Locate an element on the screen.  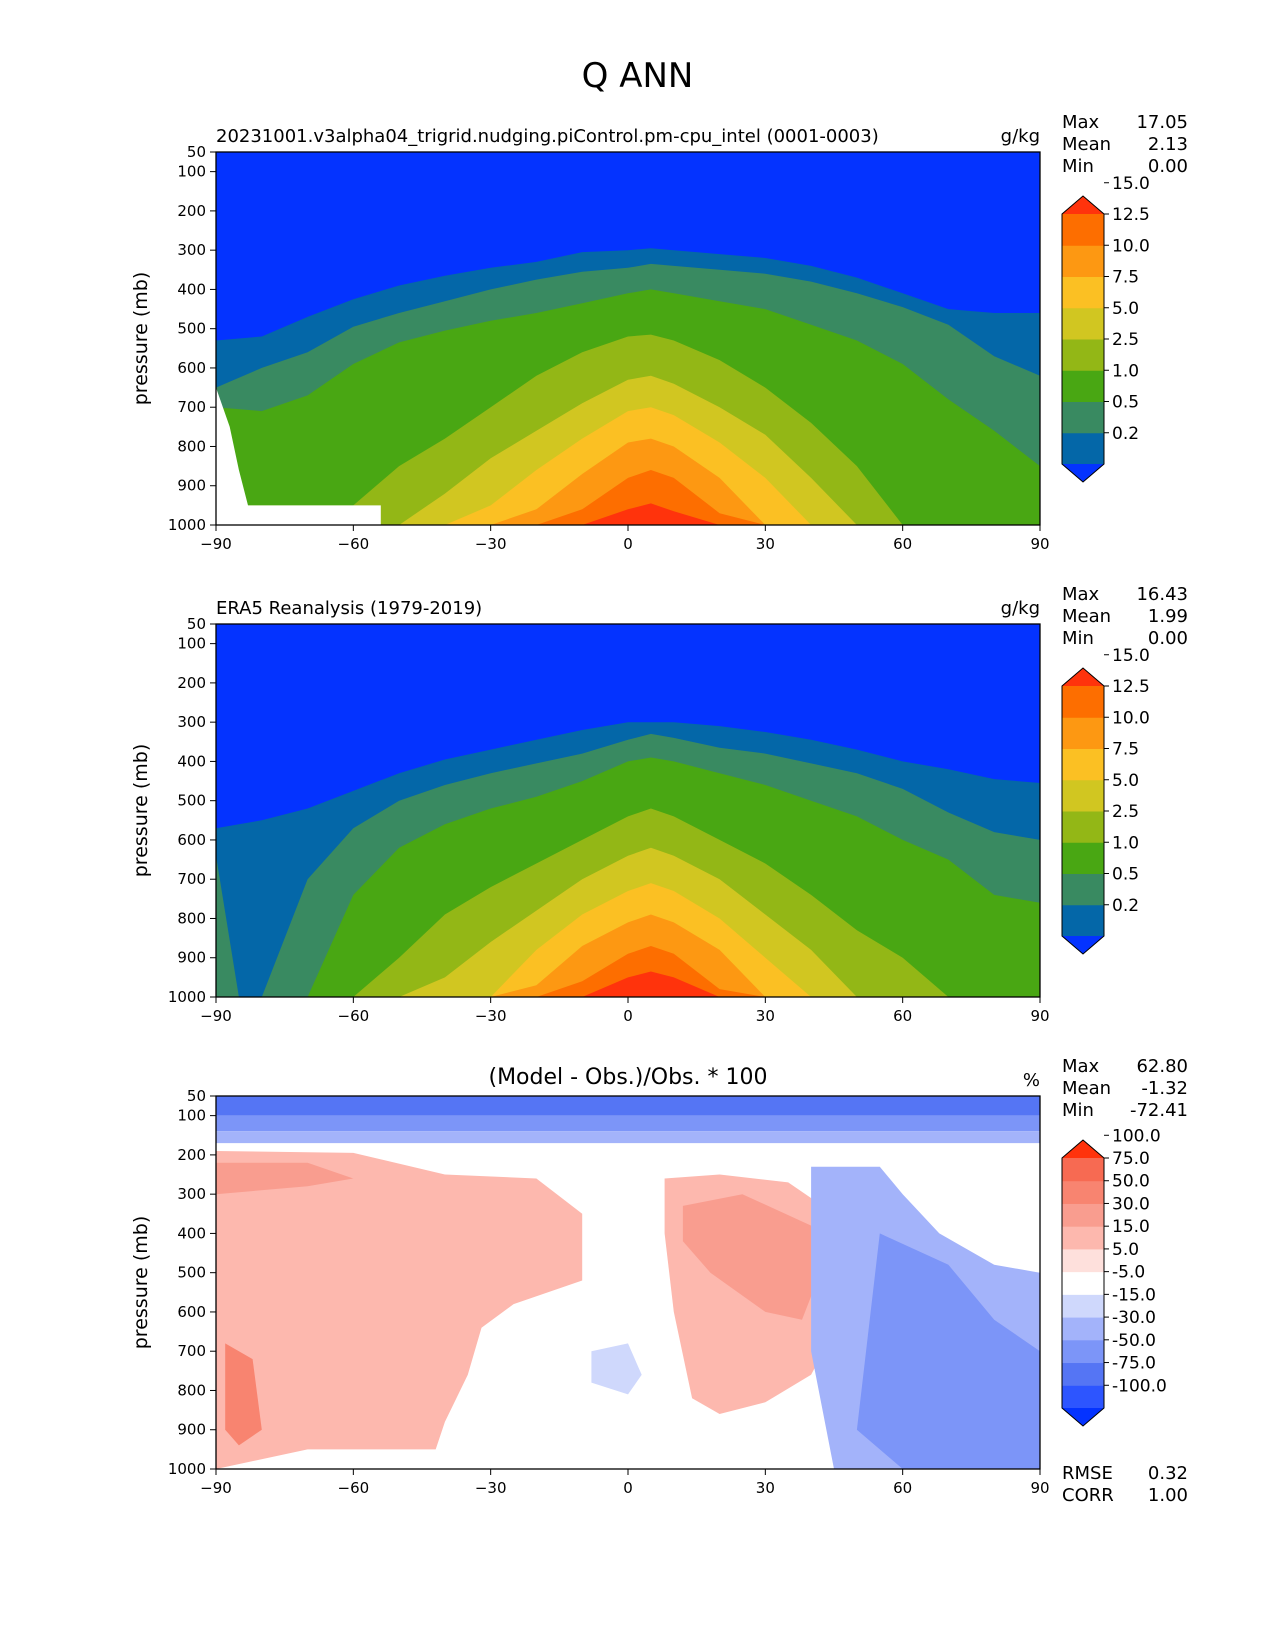
x-tick-label: −90 is located at coordinates (216, 1488).